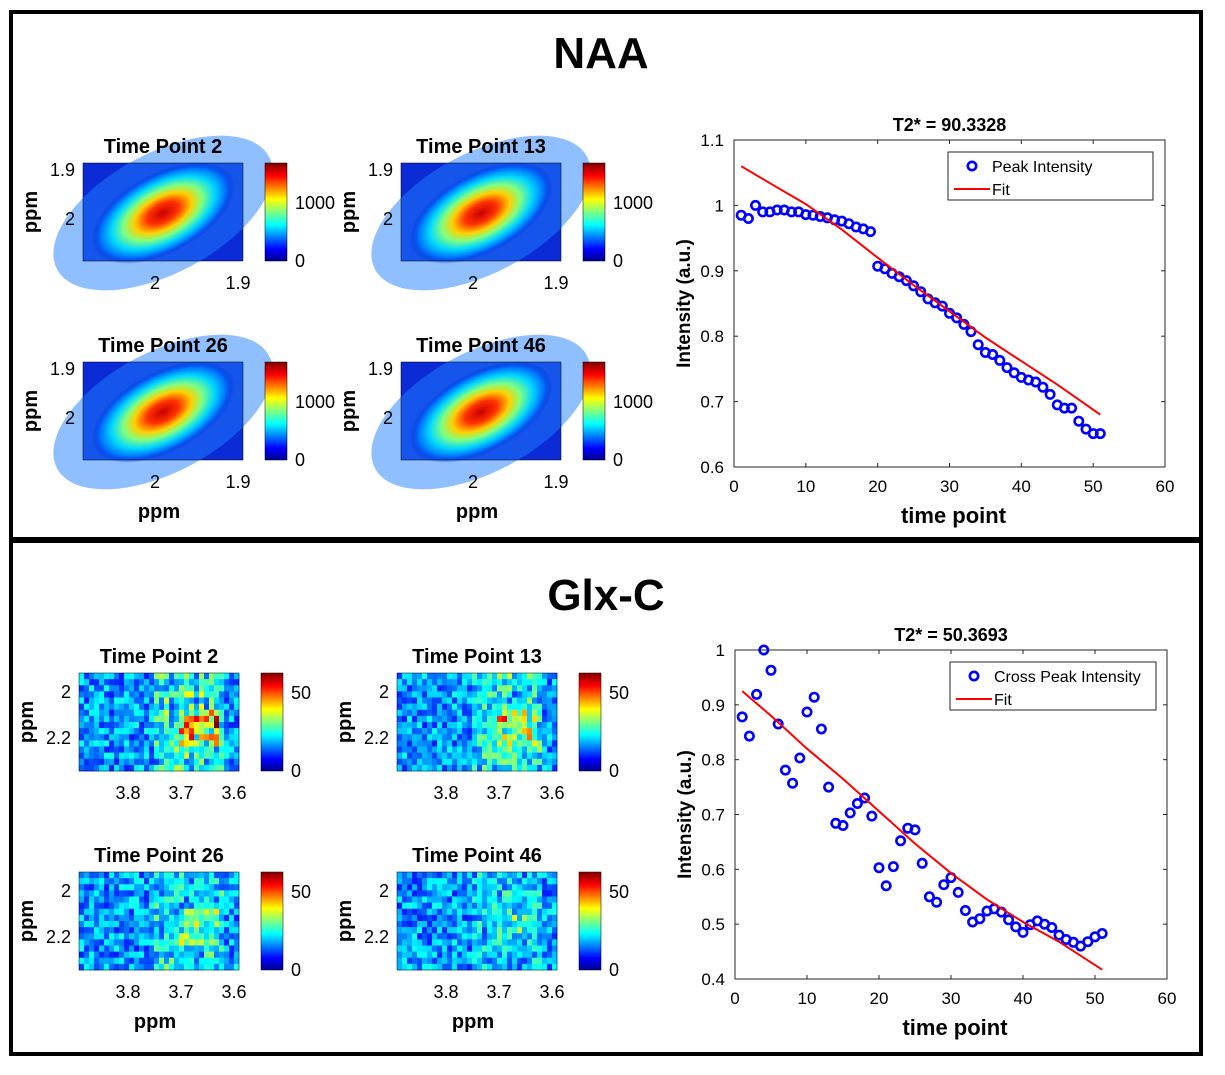  What do you see at coordinates (159, 512) in the screenshot?
I see `heatmap-xlabel: ppm` at bounding box center [159, 512].